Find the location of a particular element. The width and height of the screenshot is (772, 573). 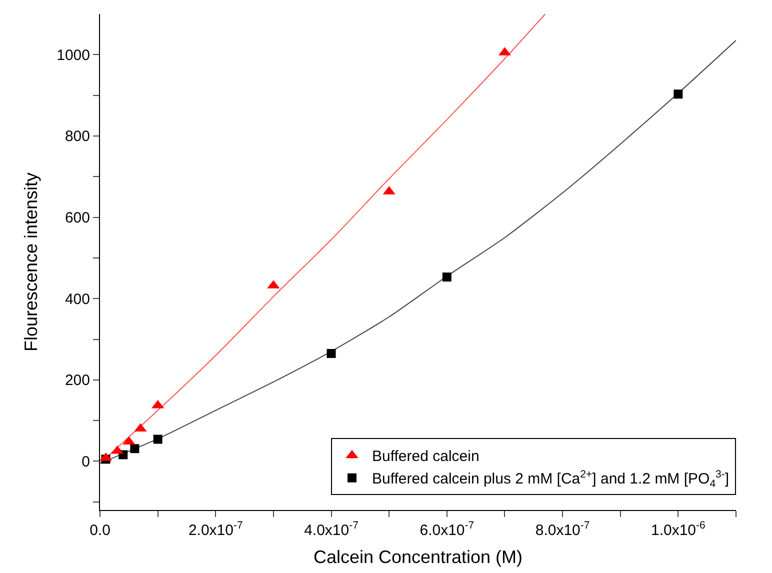

y-tick-label: 200 is located at coordinates (77, 381).